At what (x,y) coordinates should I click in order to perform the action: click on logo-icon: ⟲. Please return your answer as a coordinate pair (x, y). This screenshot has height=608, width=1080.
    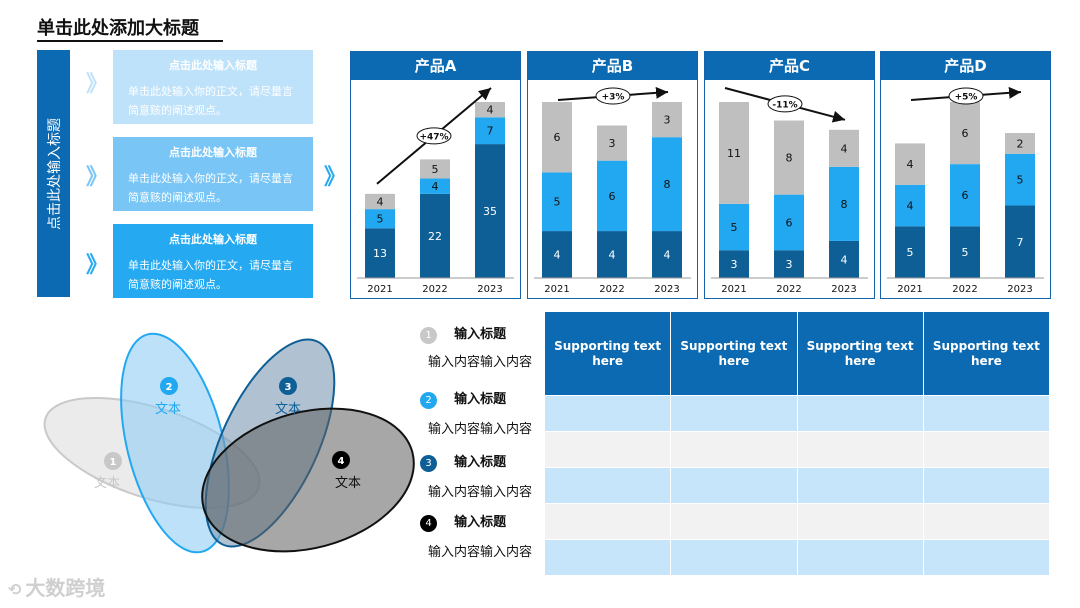
    Looking at the image, I should click on (15, 589).